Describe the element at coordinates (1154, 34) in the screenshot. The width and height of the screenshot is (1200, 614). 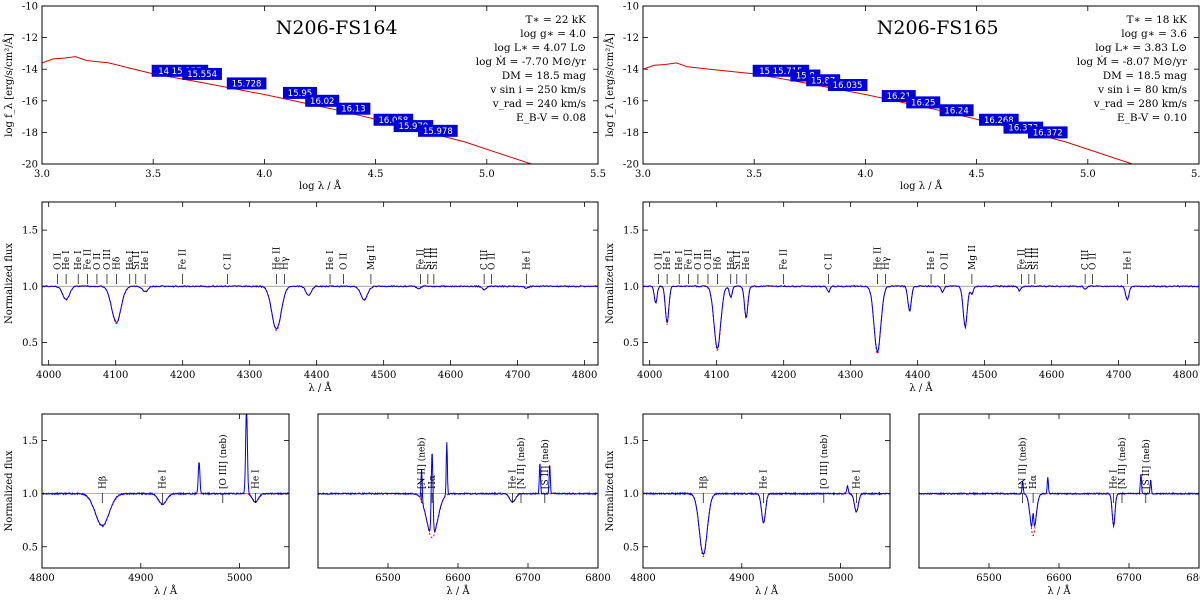
I see `param-1: log g∗ = 3.6` at that location.